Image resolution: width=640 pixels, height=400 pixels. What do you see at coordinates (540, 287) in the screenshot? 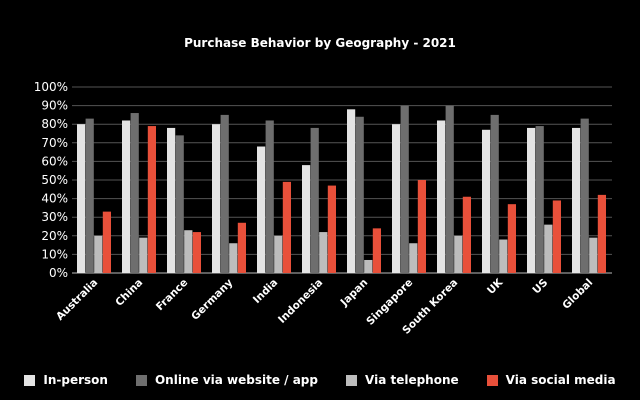
I see `x-tick-label: US` at bounding box center [540, 287].